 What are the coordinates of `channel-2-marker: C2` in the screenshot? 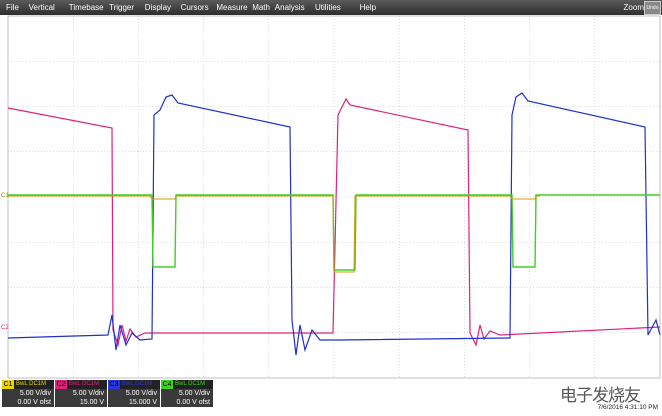 It's located at (5, 328).